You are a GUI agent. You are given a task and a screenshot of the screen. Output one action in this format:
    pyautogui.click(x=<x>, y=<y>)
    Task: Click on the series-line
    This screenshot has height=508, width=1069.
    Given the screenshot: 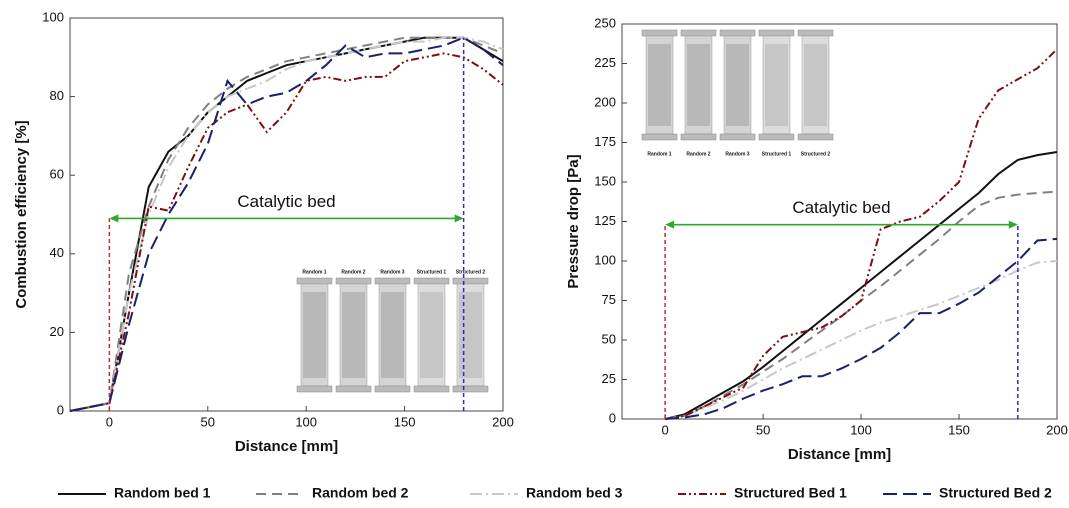 What is the action you would take?
    pyautogui.click(x=861, y=328)
    